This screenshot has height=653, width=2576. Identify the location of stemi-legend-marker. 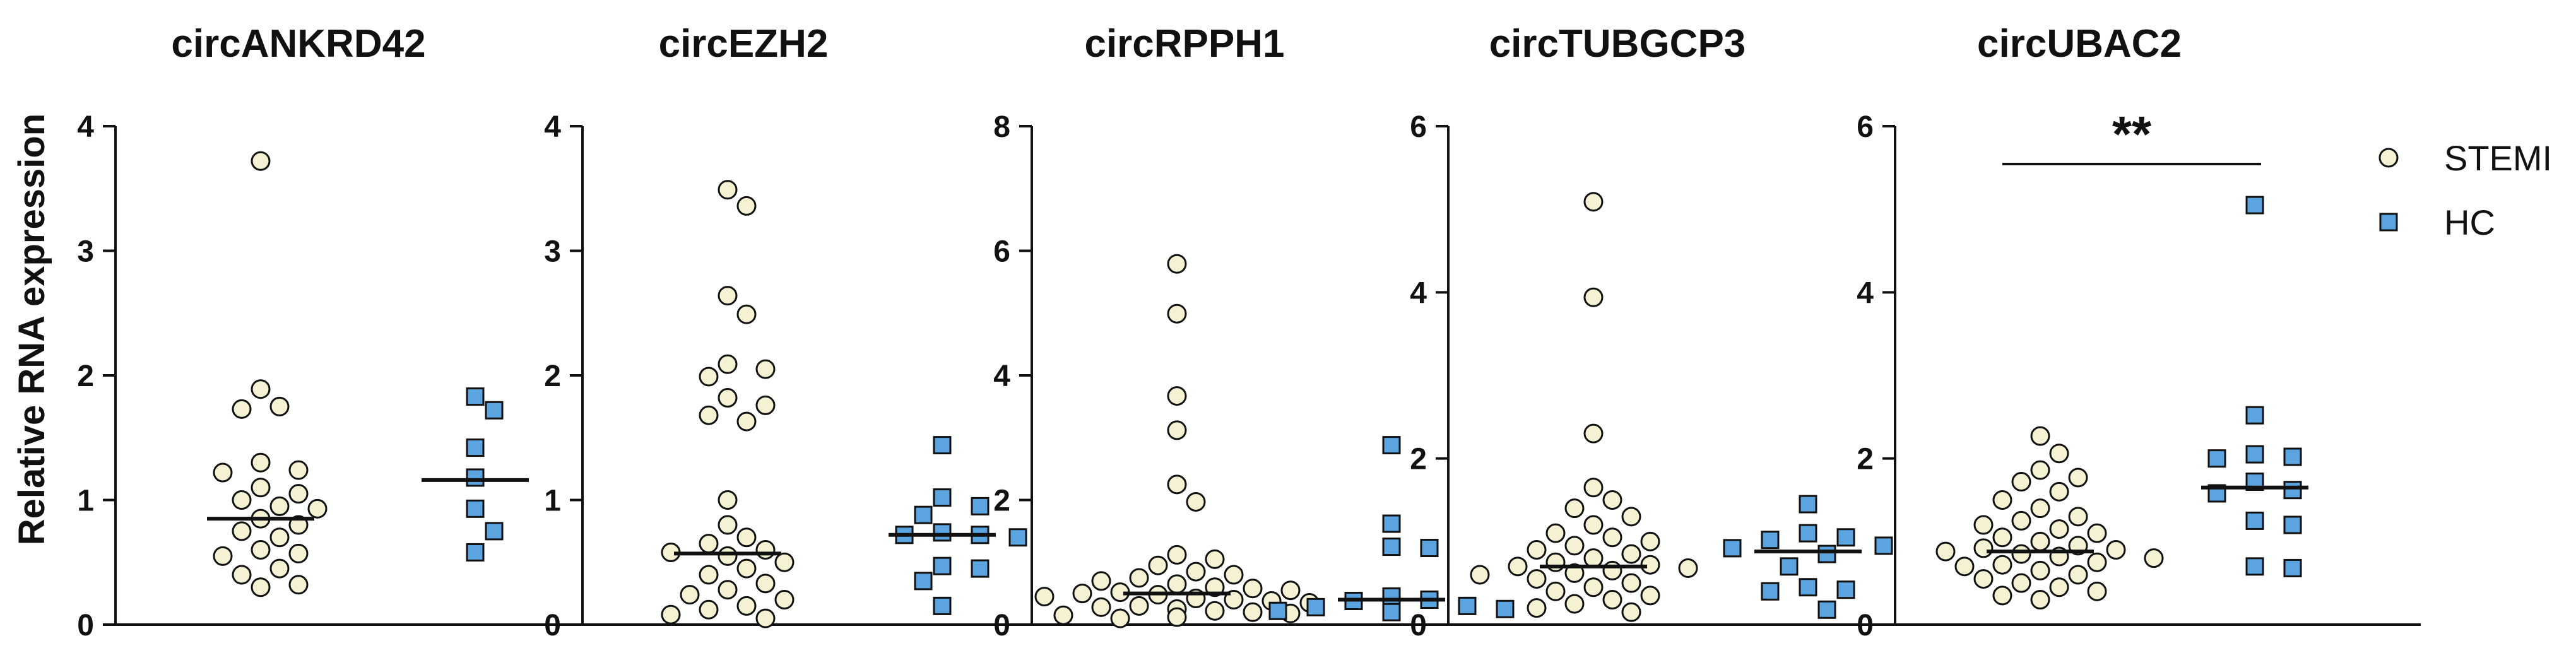
(2388, 158).